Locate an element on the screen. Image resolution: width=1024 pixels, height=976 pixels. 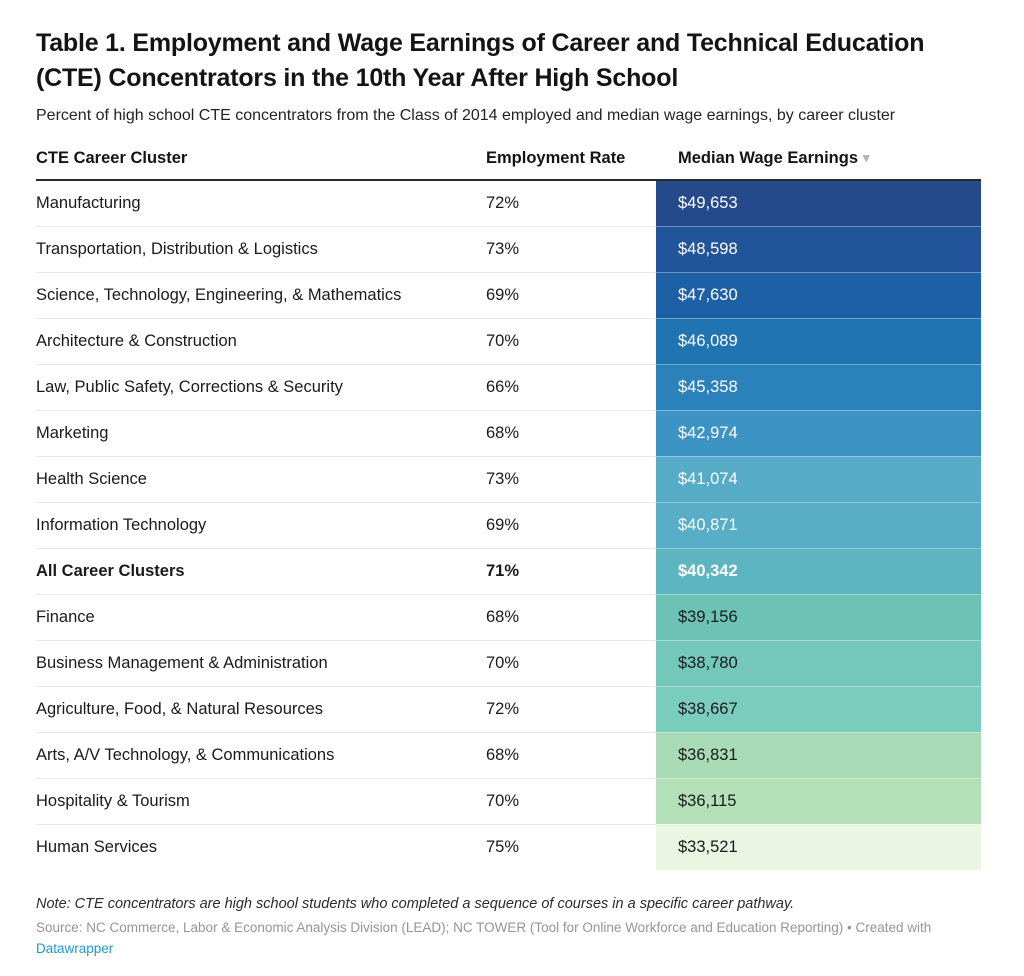
table-row: Health Science 73% $41,074 is located at coordinates (508, 478).